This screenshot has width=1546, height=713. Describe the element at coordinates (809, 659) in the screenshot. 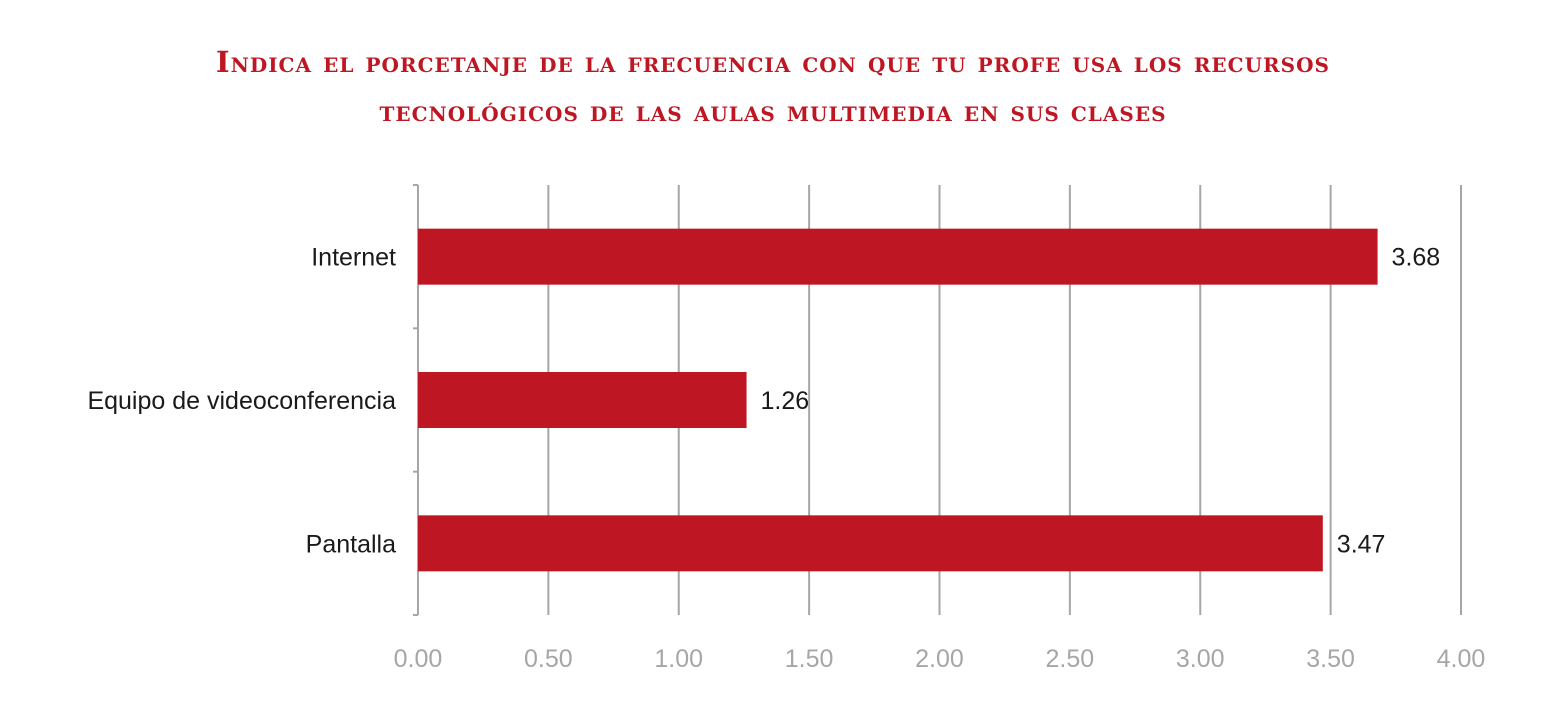

I see `x-tick-label: 1.50` at that location.